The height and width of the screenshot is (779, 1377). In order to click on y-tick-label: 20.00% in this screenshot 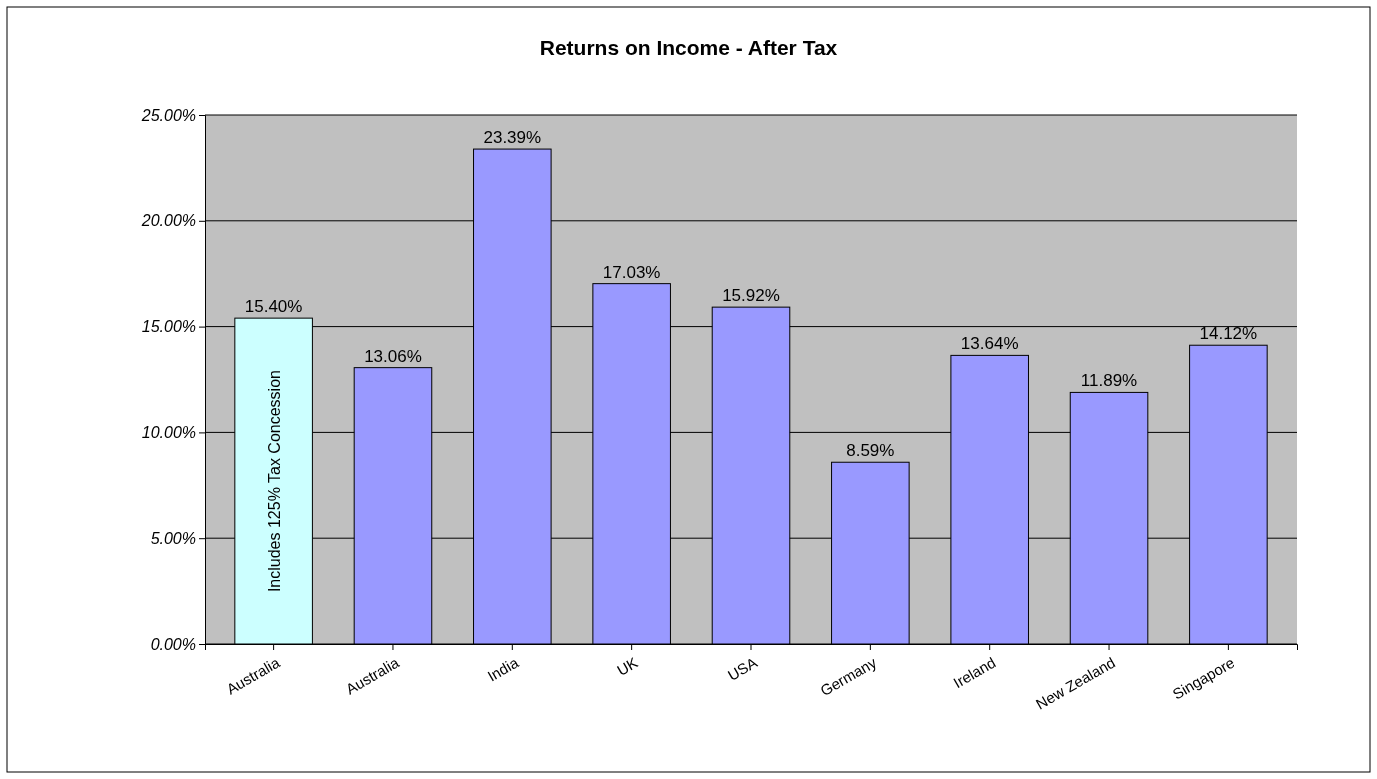, I will do `click(168, 221)`.